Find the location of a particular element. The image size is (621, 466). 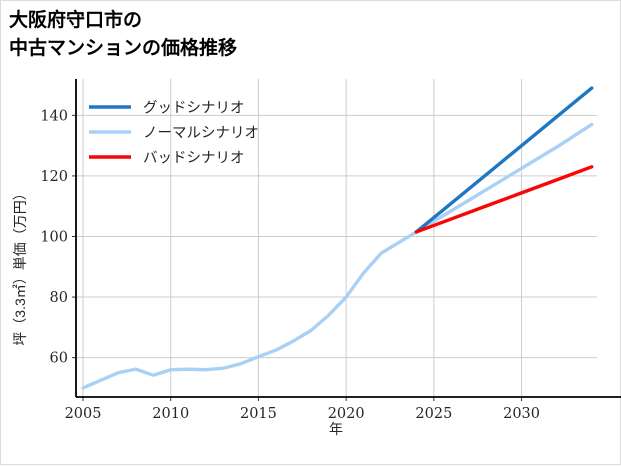

y-tick-label: 120 is located at coordinates (54, 177).